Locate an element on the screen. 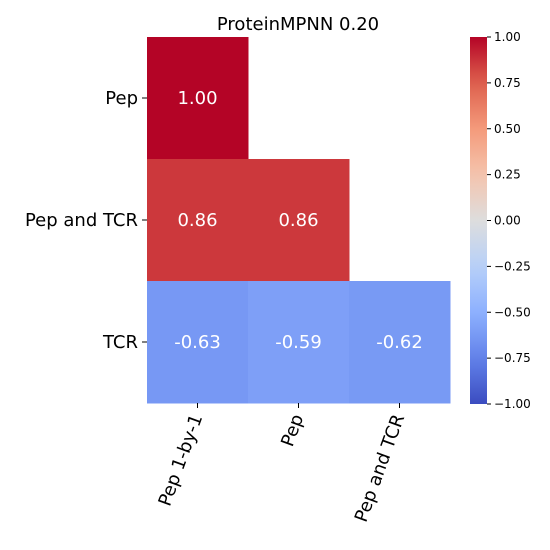 The width and height of the screenshot is (550, 550). cell-value-label: -0.62 is located at coordinates (399, 342).